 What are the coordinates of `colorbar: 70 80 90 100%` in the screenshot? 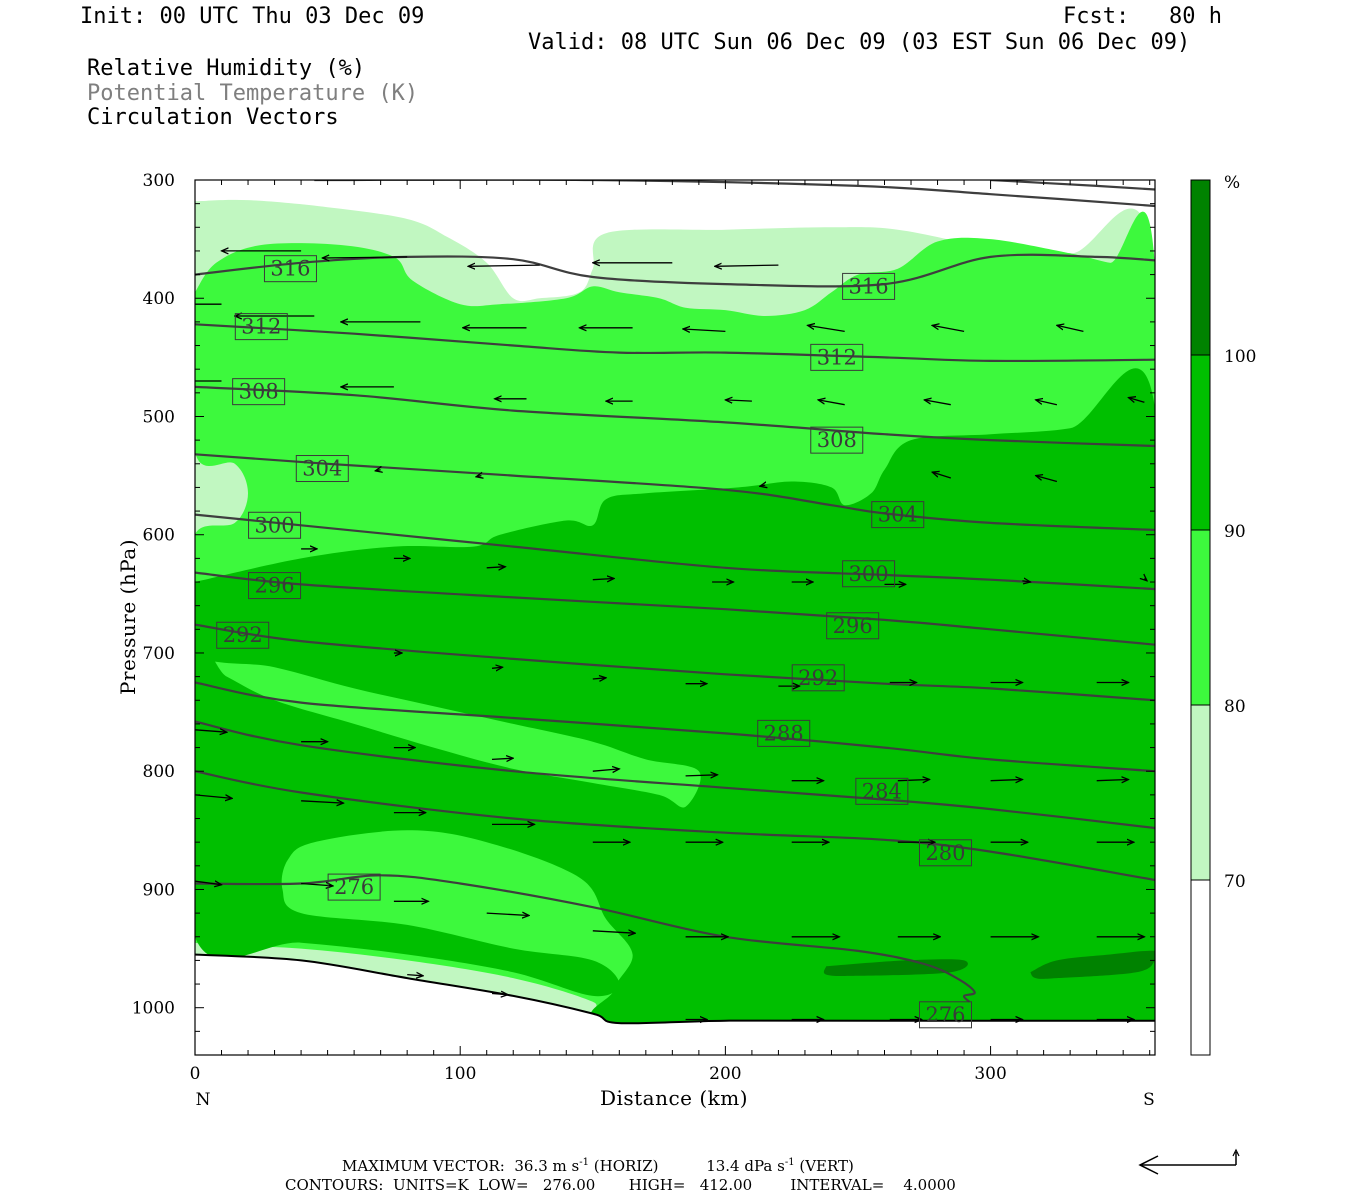 It's located at (1223, 614).